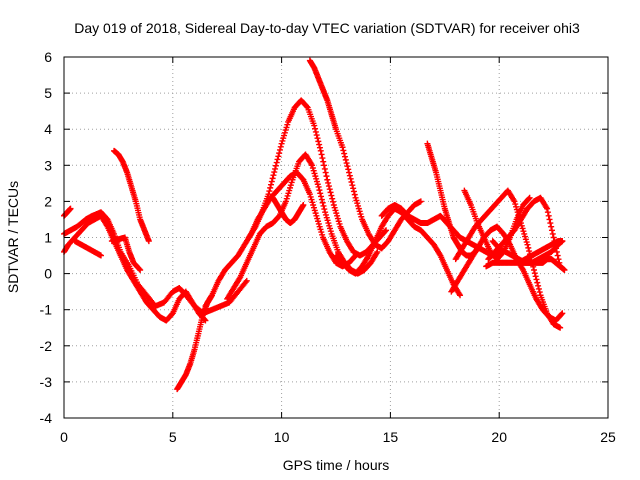 The image size is (640, 480). What do you see at coordinates (391, 437) in the screenshot?
I see `x-tick-label: 15` at bounding box center [391, 437].